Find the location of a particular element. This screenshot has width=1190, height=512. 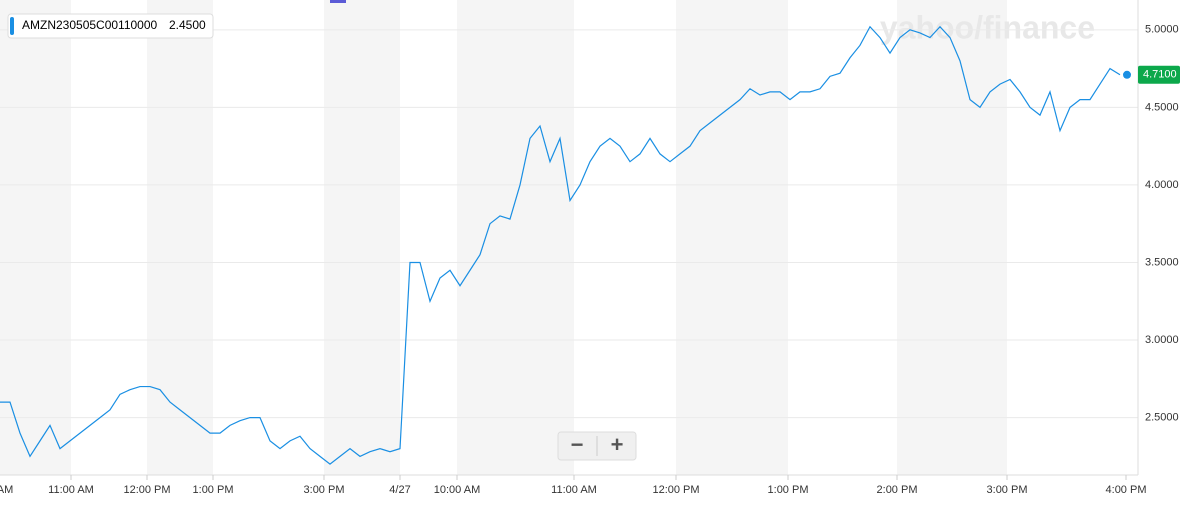

legend-name: AMZN230505C00110000 is located at coordinates (90, 25).